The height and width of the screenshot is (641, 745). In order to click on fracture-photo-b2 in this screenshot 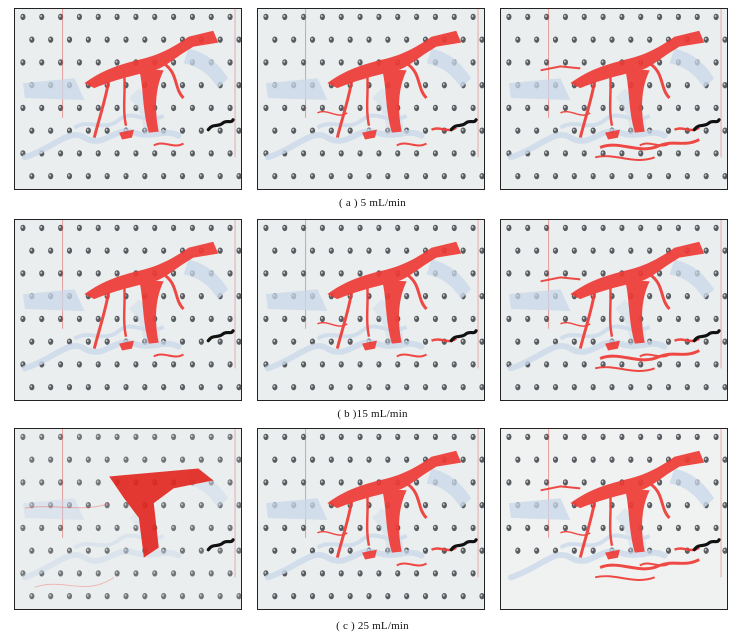, I will do `click(371, 310)`.